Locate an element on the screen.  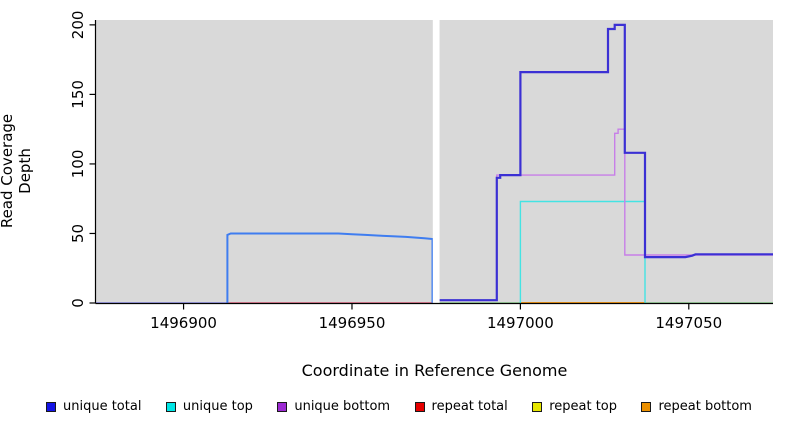
legend-label: unique total is located at coordinates (102, 406).